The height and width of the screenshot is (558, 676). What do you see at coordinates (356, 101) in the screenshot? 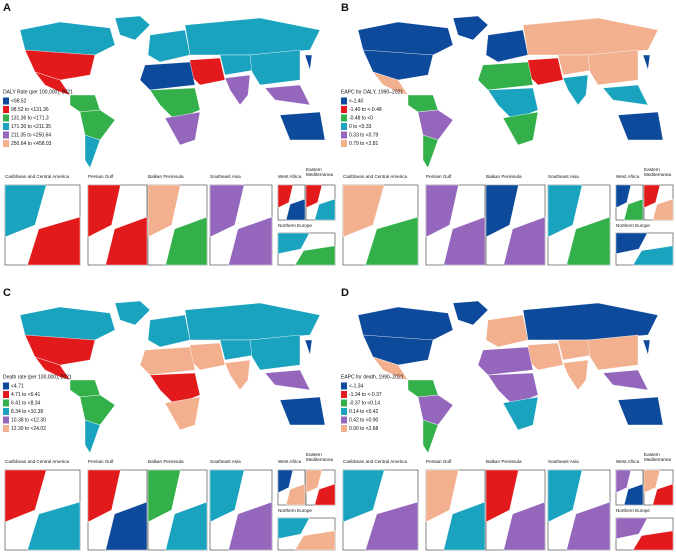
I see `legend-label: <-1.40` at bounding box center [356, 101].